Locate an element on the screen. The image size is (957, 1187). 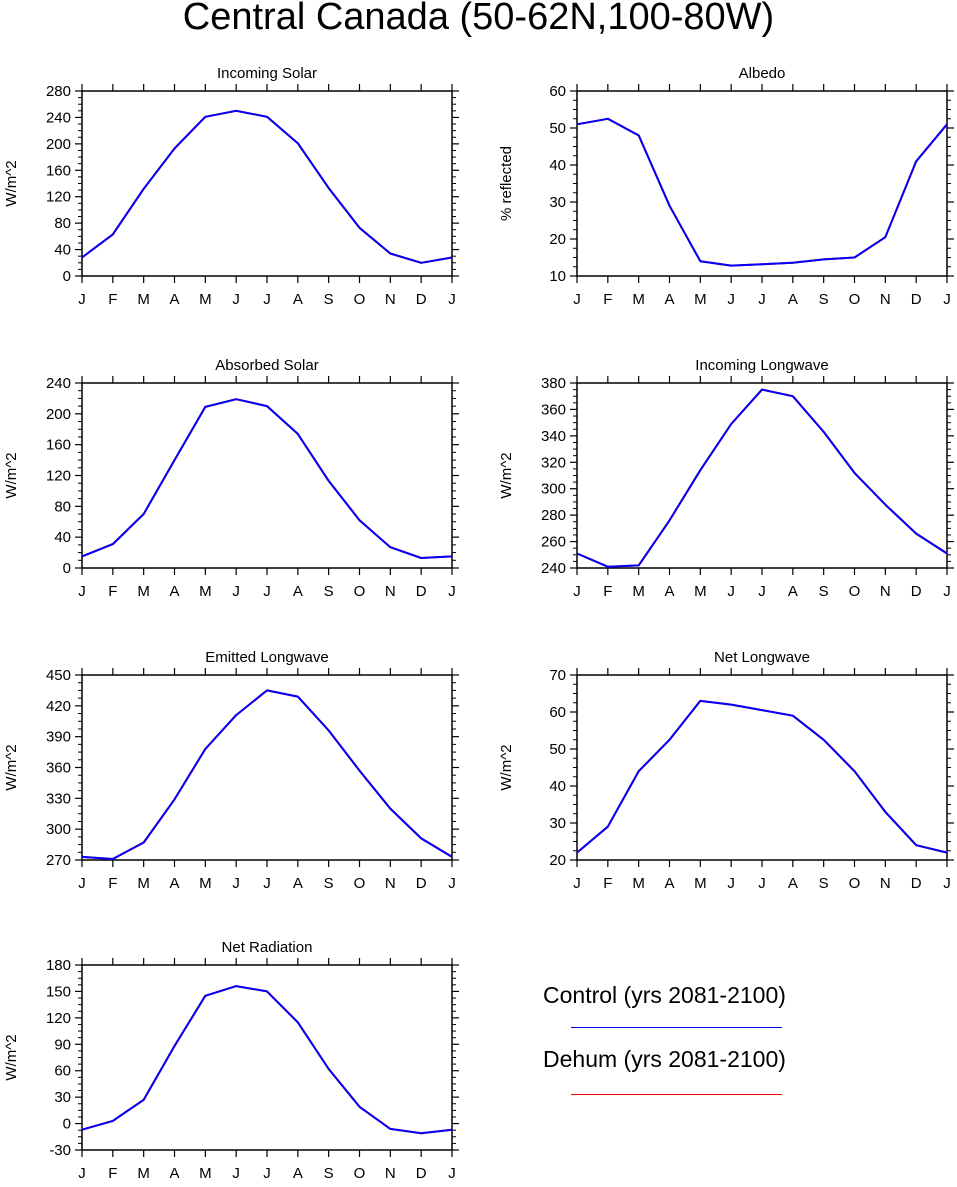
y-tick-label: 330 is located at coordinates (58, 798).